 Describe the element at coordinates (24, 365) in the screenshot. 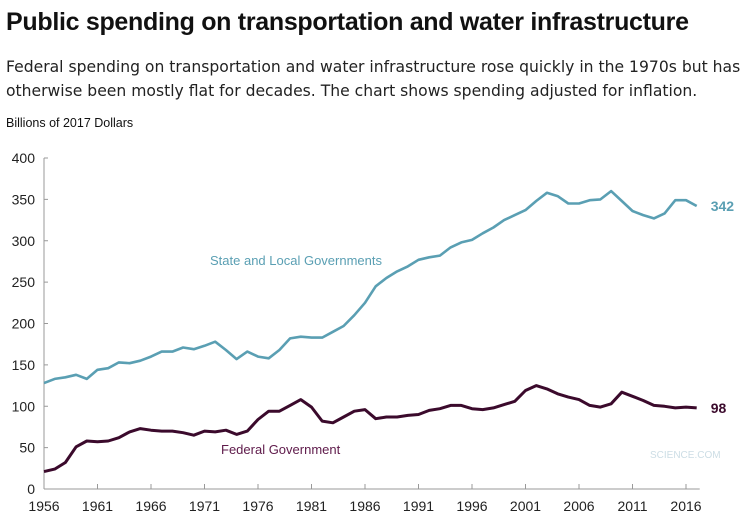

I see `y-tick-label: 150` at that location.